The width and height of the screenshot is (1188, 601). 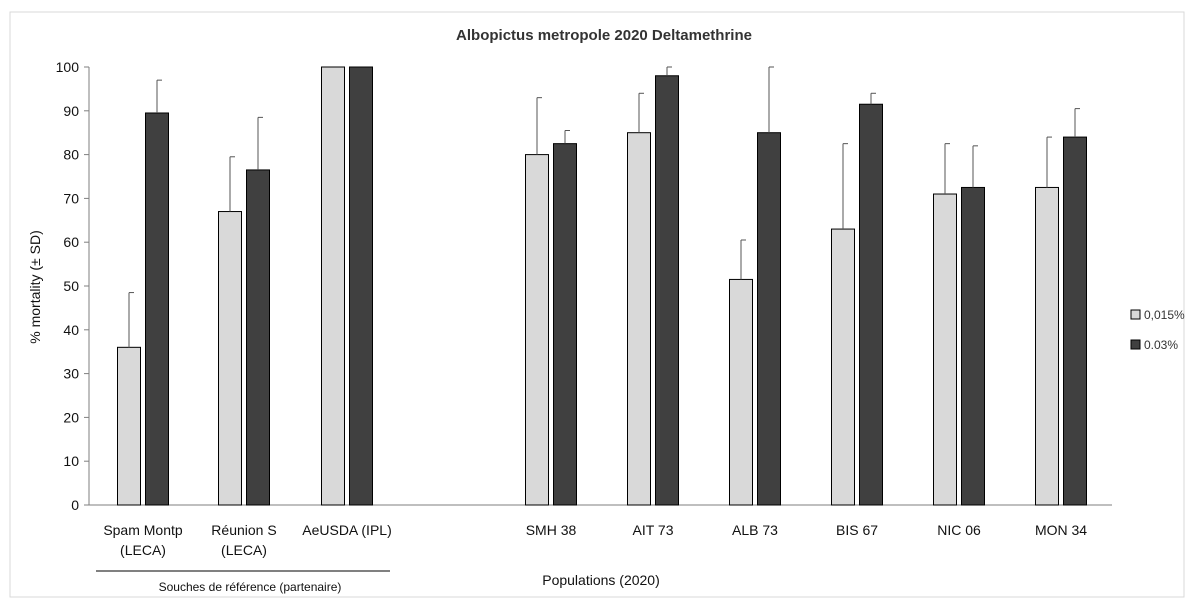 I want to click on y-tick-label: 30, so click(x=71, y=374).